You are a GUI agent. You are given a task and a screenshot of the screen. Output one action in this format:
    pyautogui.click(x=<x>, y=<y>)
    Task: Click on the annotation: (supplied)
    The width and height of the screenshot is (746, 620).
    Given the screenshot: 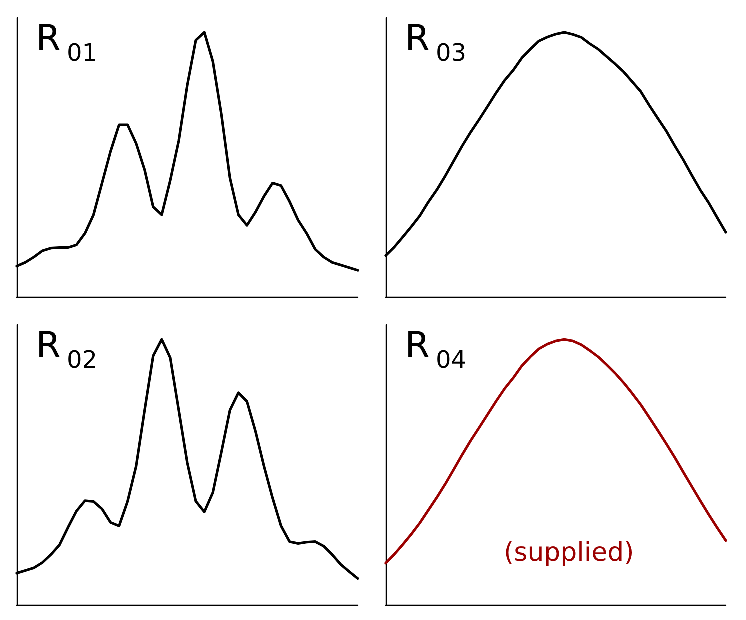 What is the action you would take?
    pyautogui.click(x=569, y=553)
    